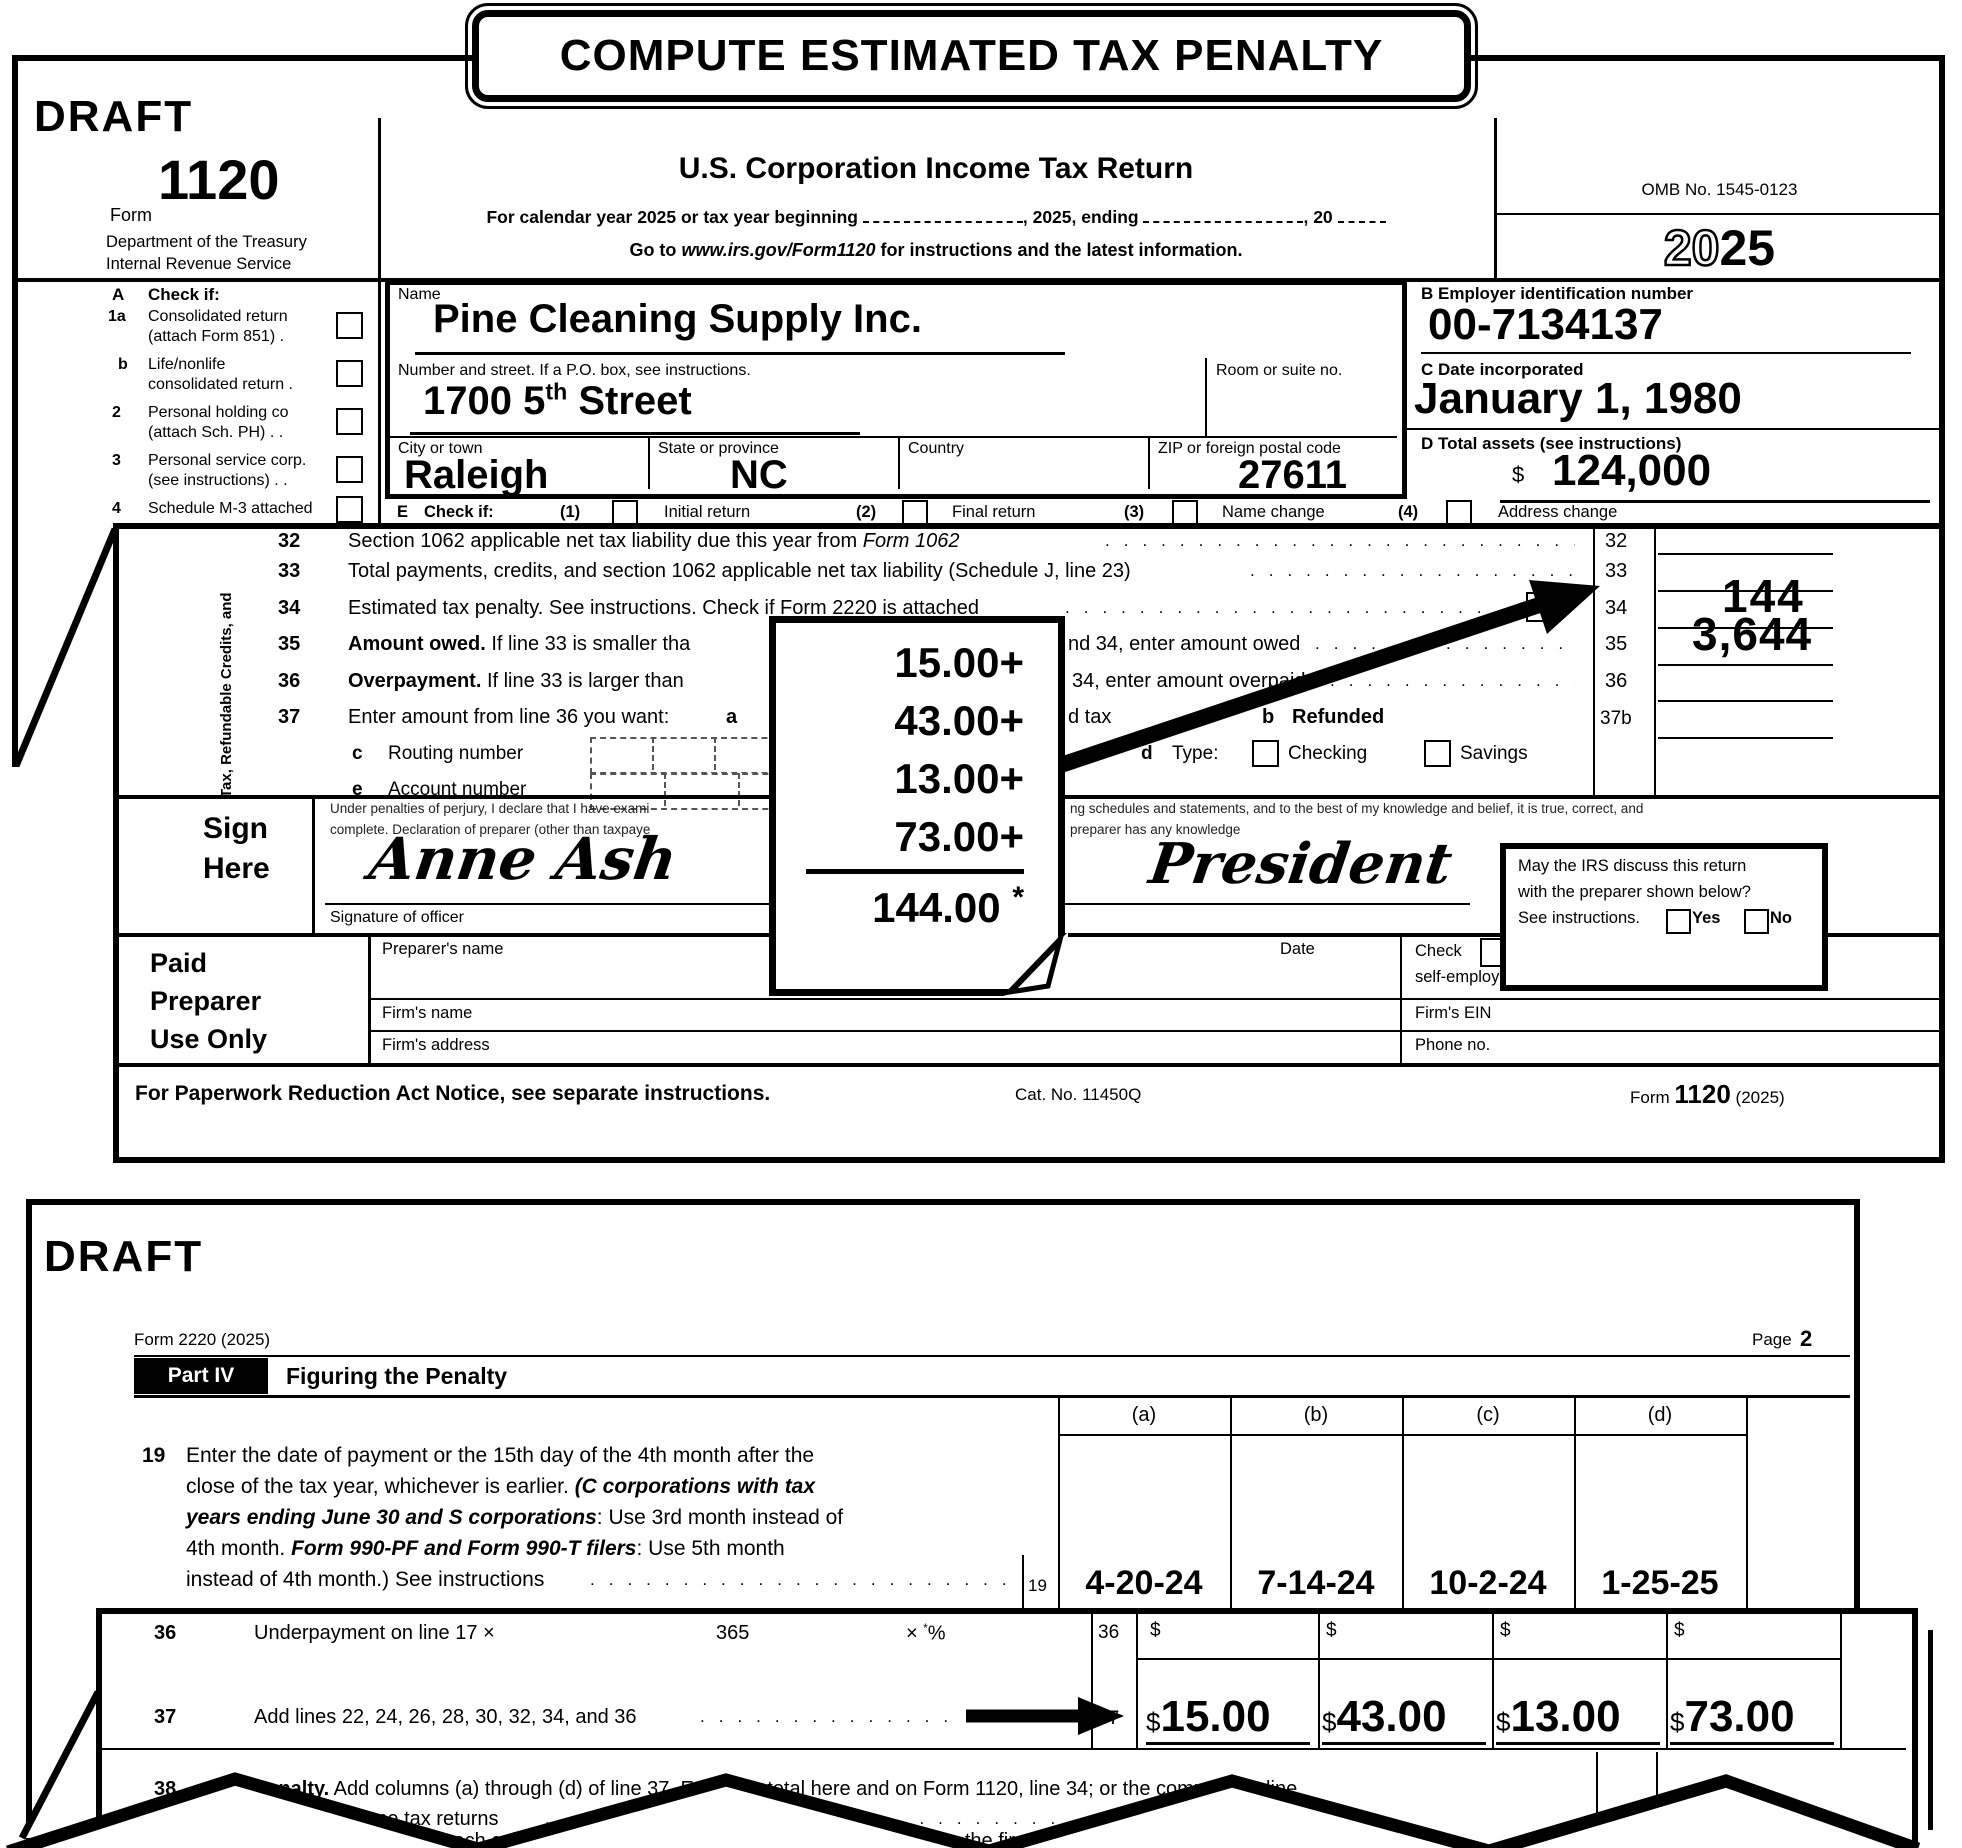 The width and height of the screenshot is (1962, 1848). What do you see at coordinates (733, 1633) in the screenshot?
I see `row36-365: 365` at bounding box center [733, 1633].